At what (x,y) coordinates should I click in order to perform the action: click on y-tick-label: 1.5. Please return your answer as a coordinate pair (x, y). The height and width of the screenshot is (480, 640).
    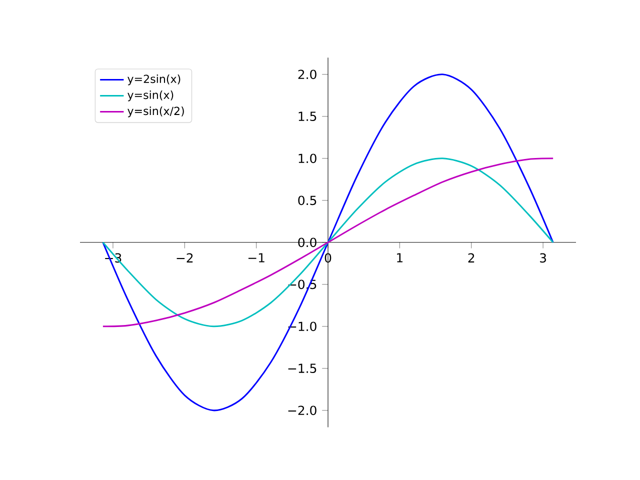
    Looking at the image, I should click on (307, 117).